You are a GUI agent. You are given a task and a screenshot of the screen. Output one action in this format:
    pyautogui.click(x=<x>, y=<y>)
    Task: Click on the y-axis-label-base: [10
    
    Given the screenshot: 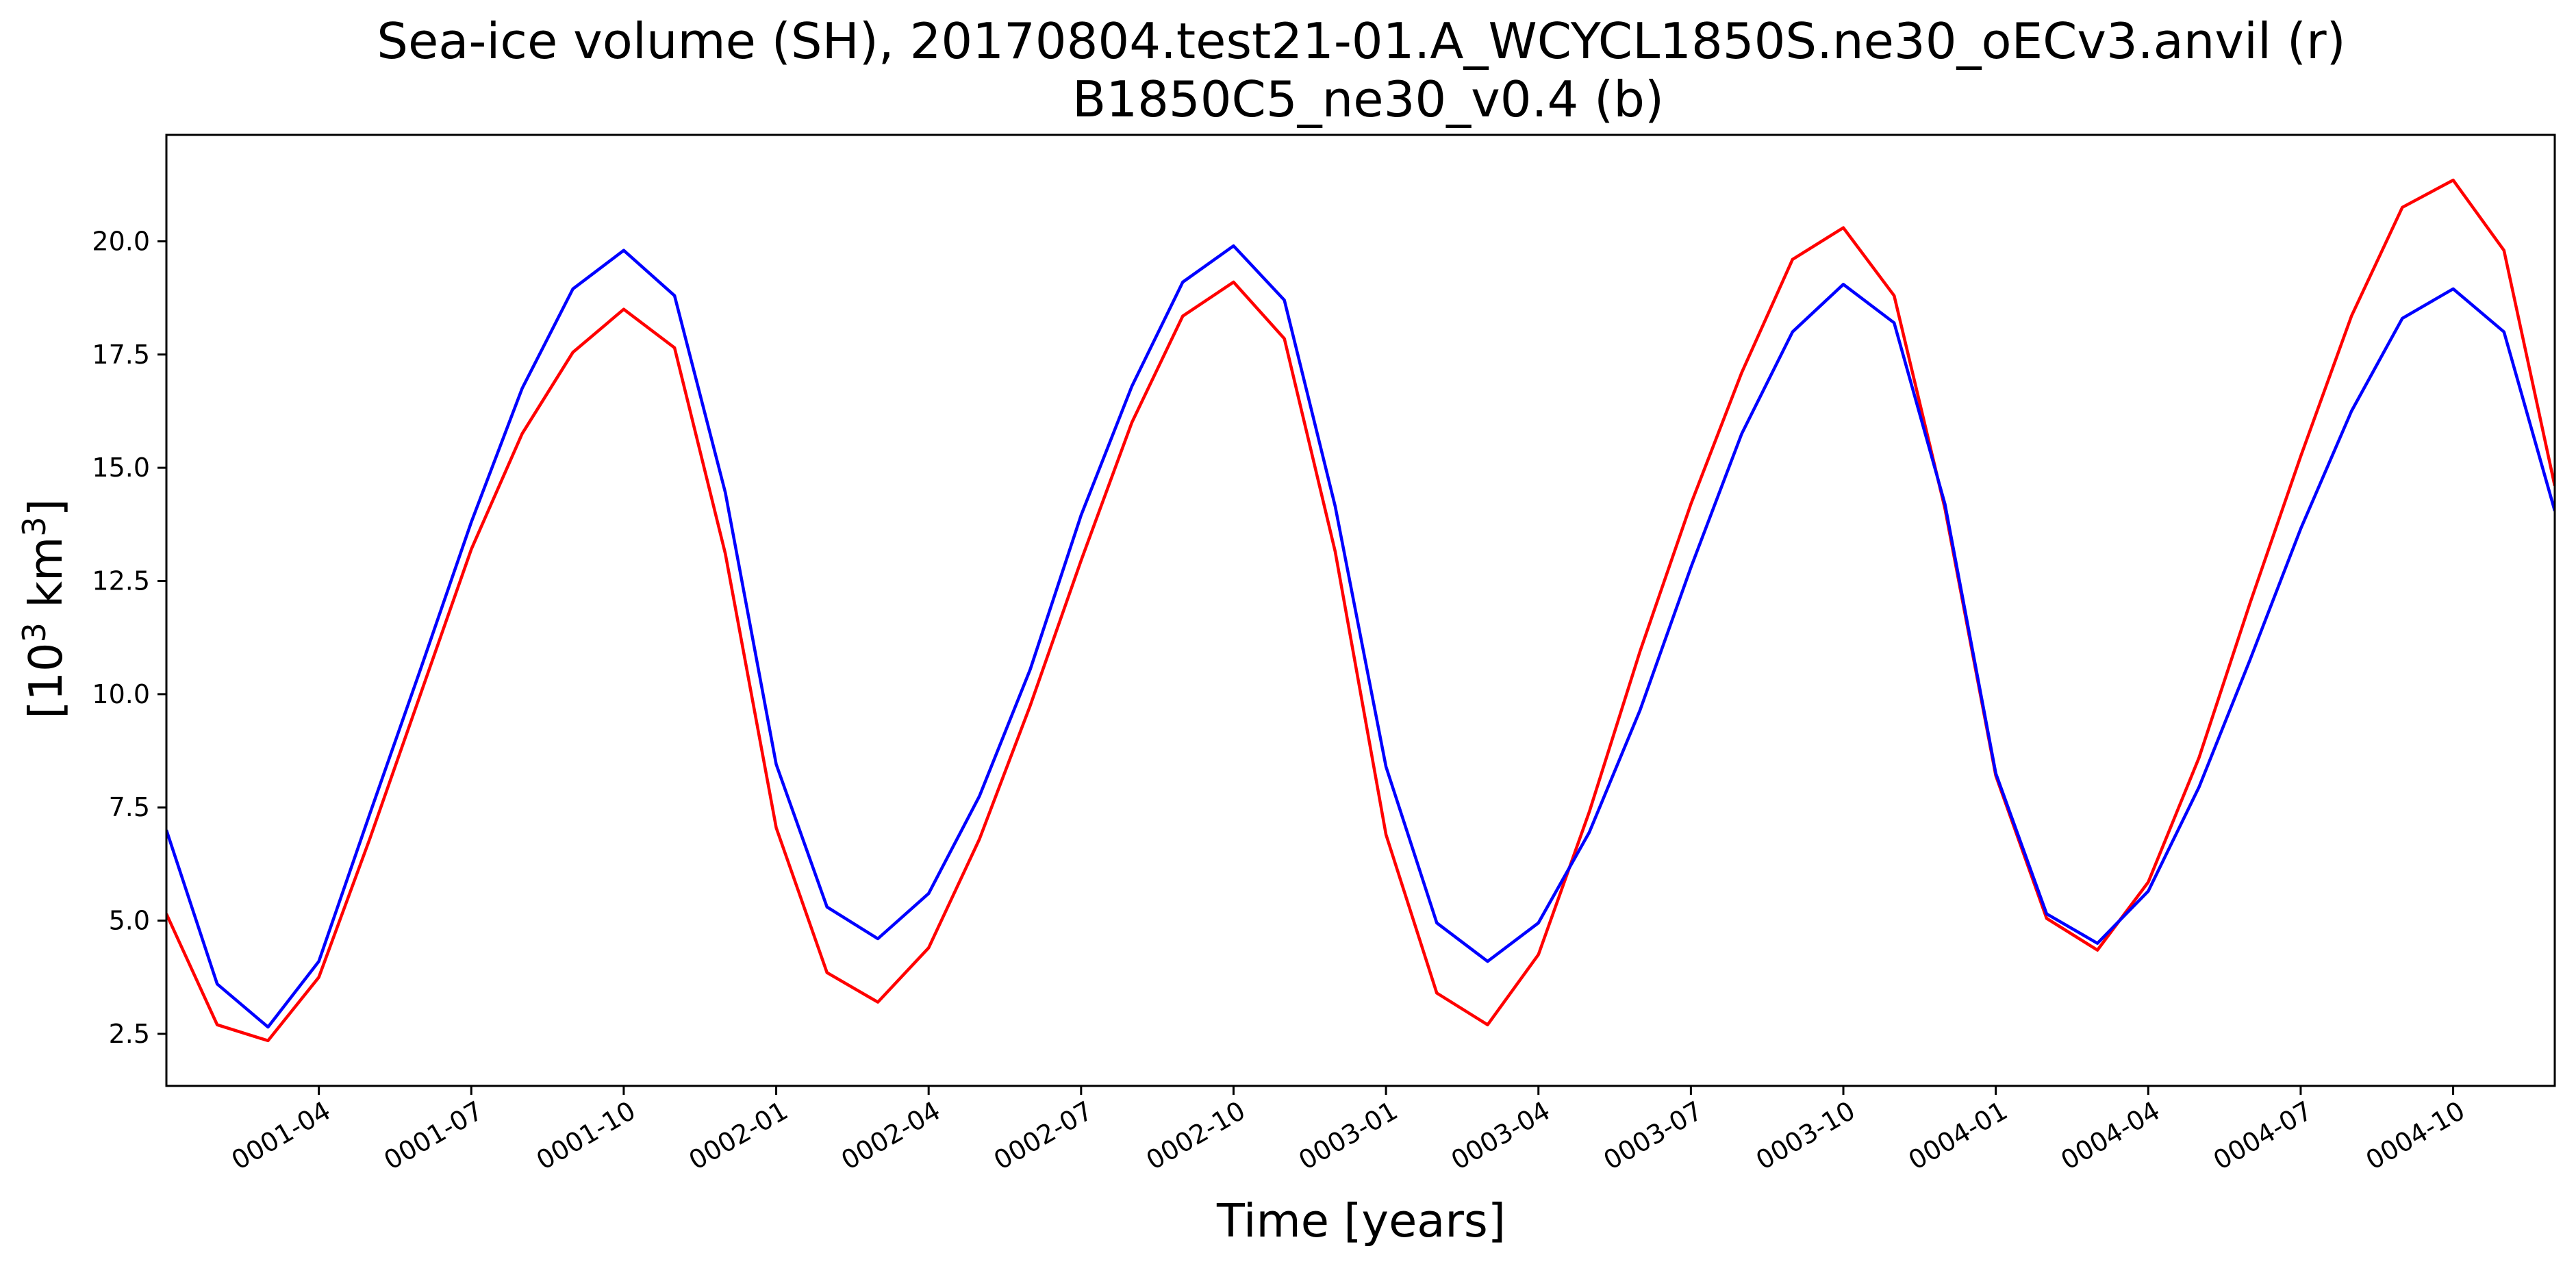 What is the action you would take?
    pyautogui.click(x=46, y=680)
    